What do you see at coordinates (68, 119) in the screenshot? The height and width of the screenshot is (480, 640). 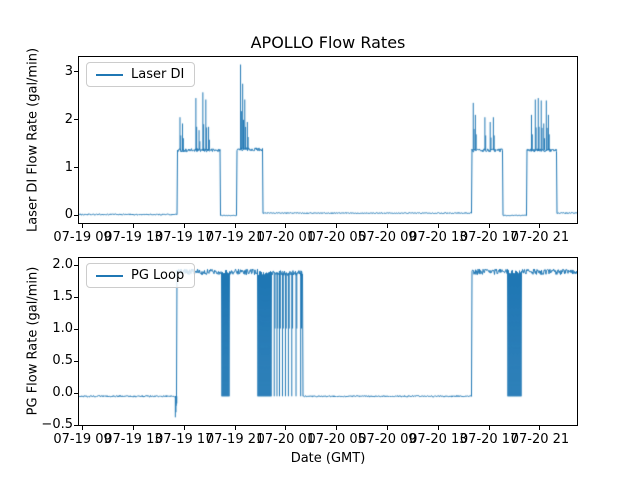 I see `y-tick-label: 2` at bounding box center [68, 119].